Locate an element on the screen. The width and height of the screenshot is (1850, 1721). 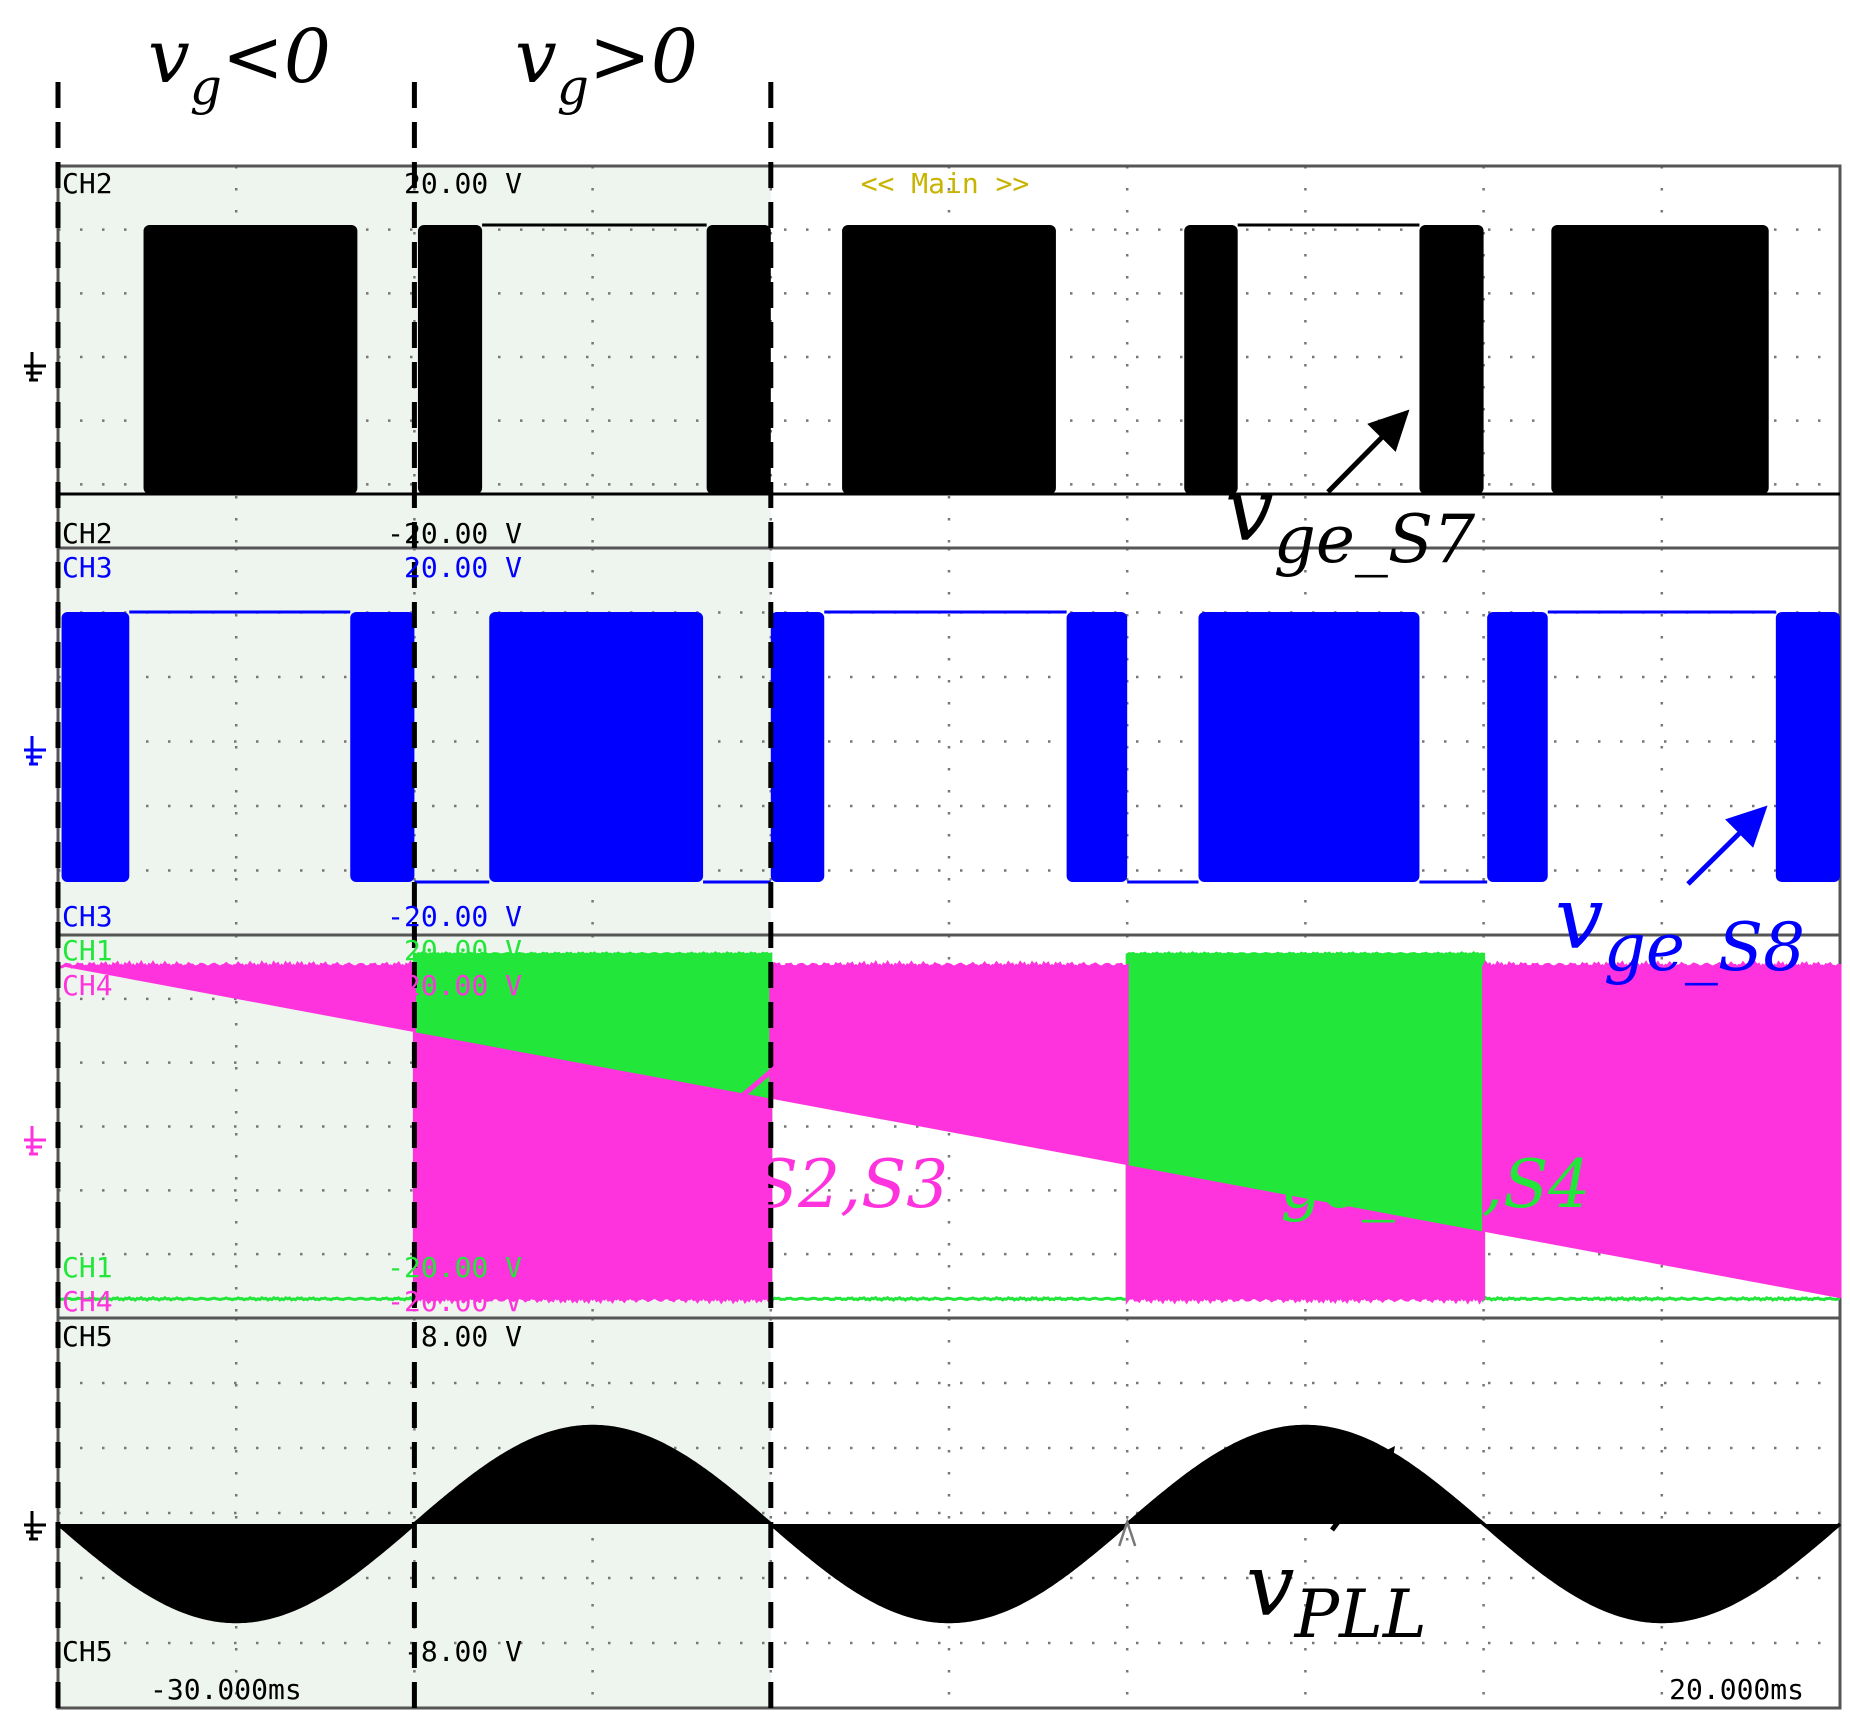
label-vge-s7: vge_S7 is located at coordinates (1350, 519).